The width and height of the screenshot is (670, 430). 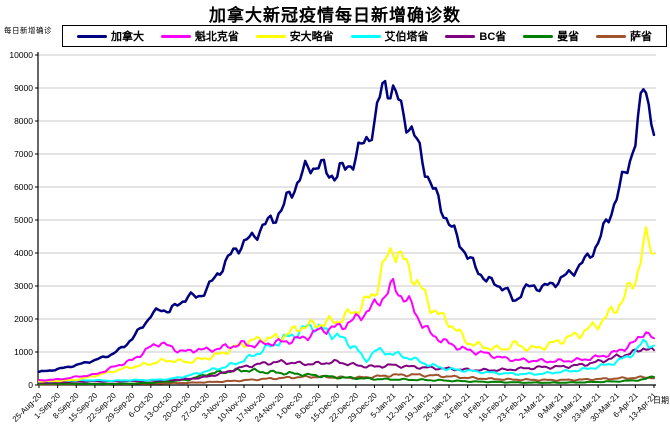 What do you see at coordinates (30, 385) in the screenshot?
I see `y-tick-label: 0` at bounding box center [30, 385].